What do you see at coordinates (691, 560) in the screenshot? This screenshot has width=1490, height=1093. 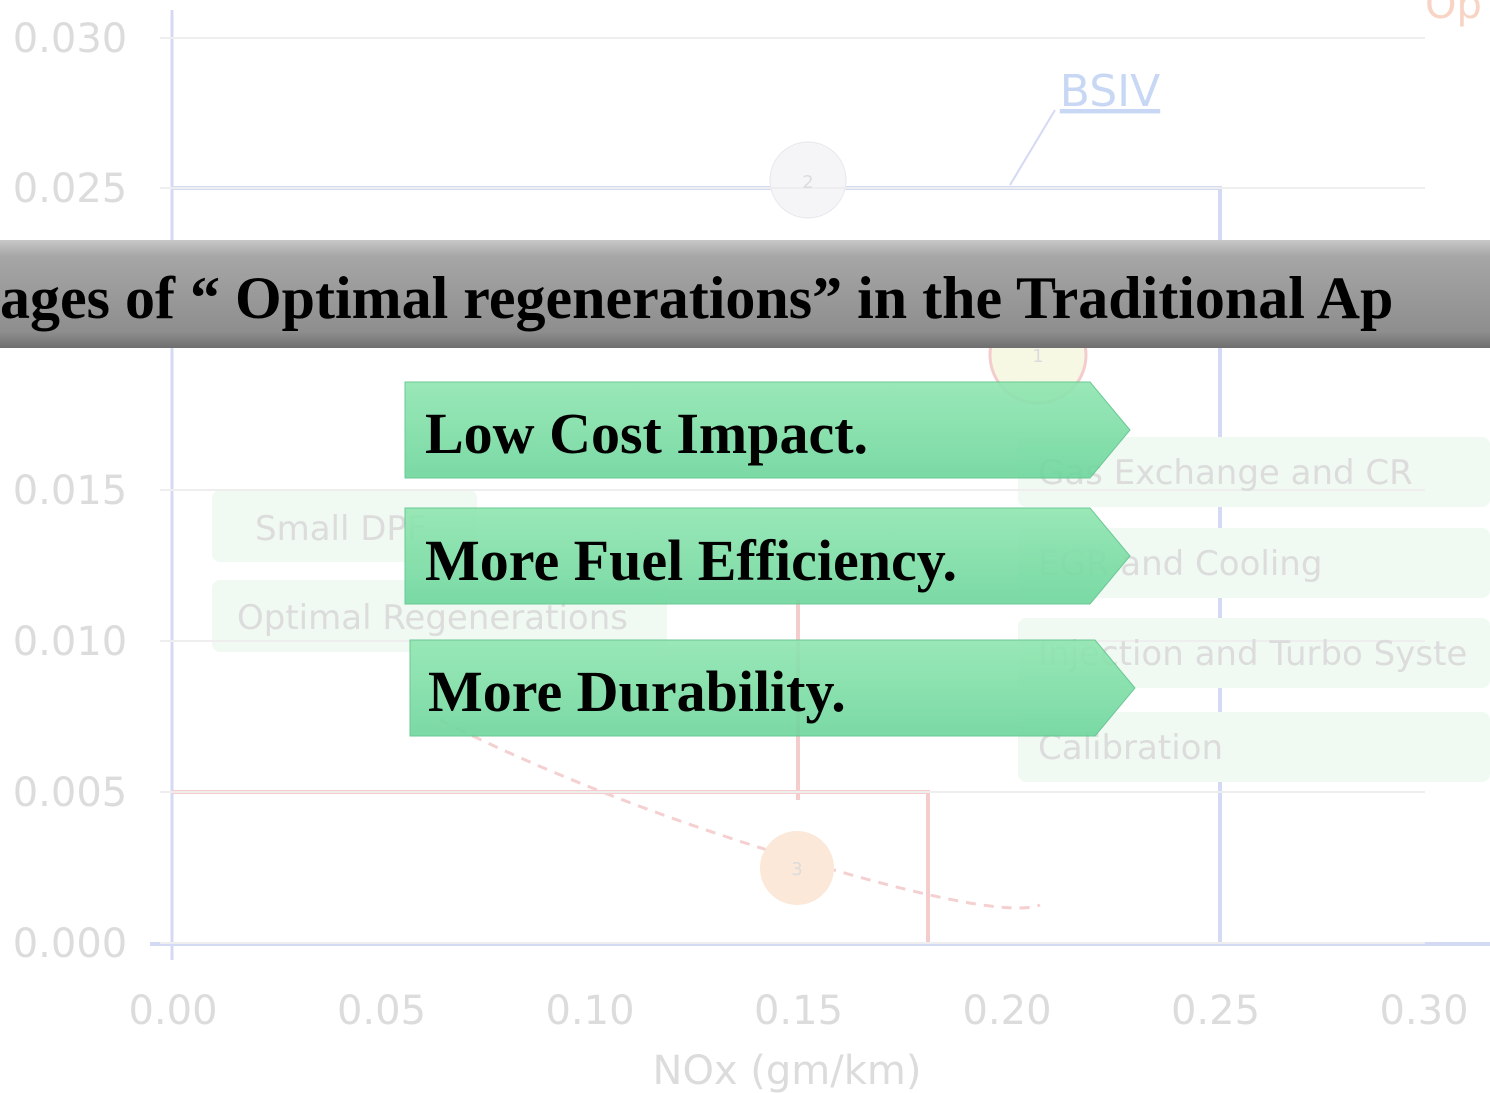 I see `point: More Fuel Efficiency.` at bounding box center [691, 560].